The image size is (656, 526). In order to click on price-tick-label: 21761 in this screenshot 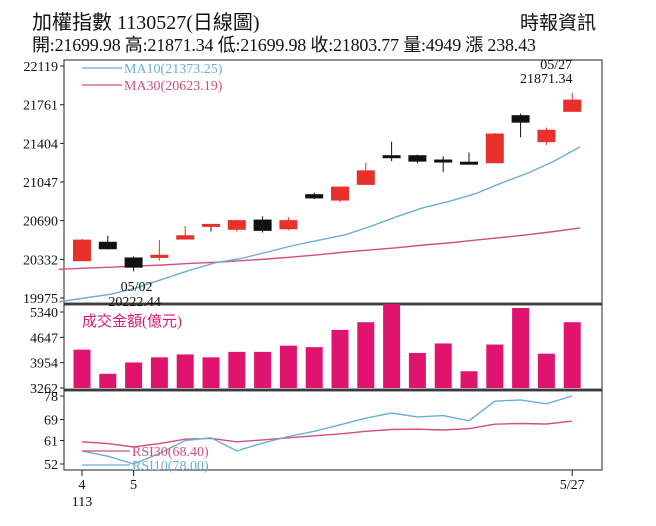, I will do `click(40, 106)`.